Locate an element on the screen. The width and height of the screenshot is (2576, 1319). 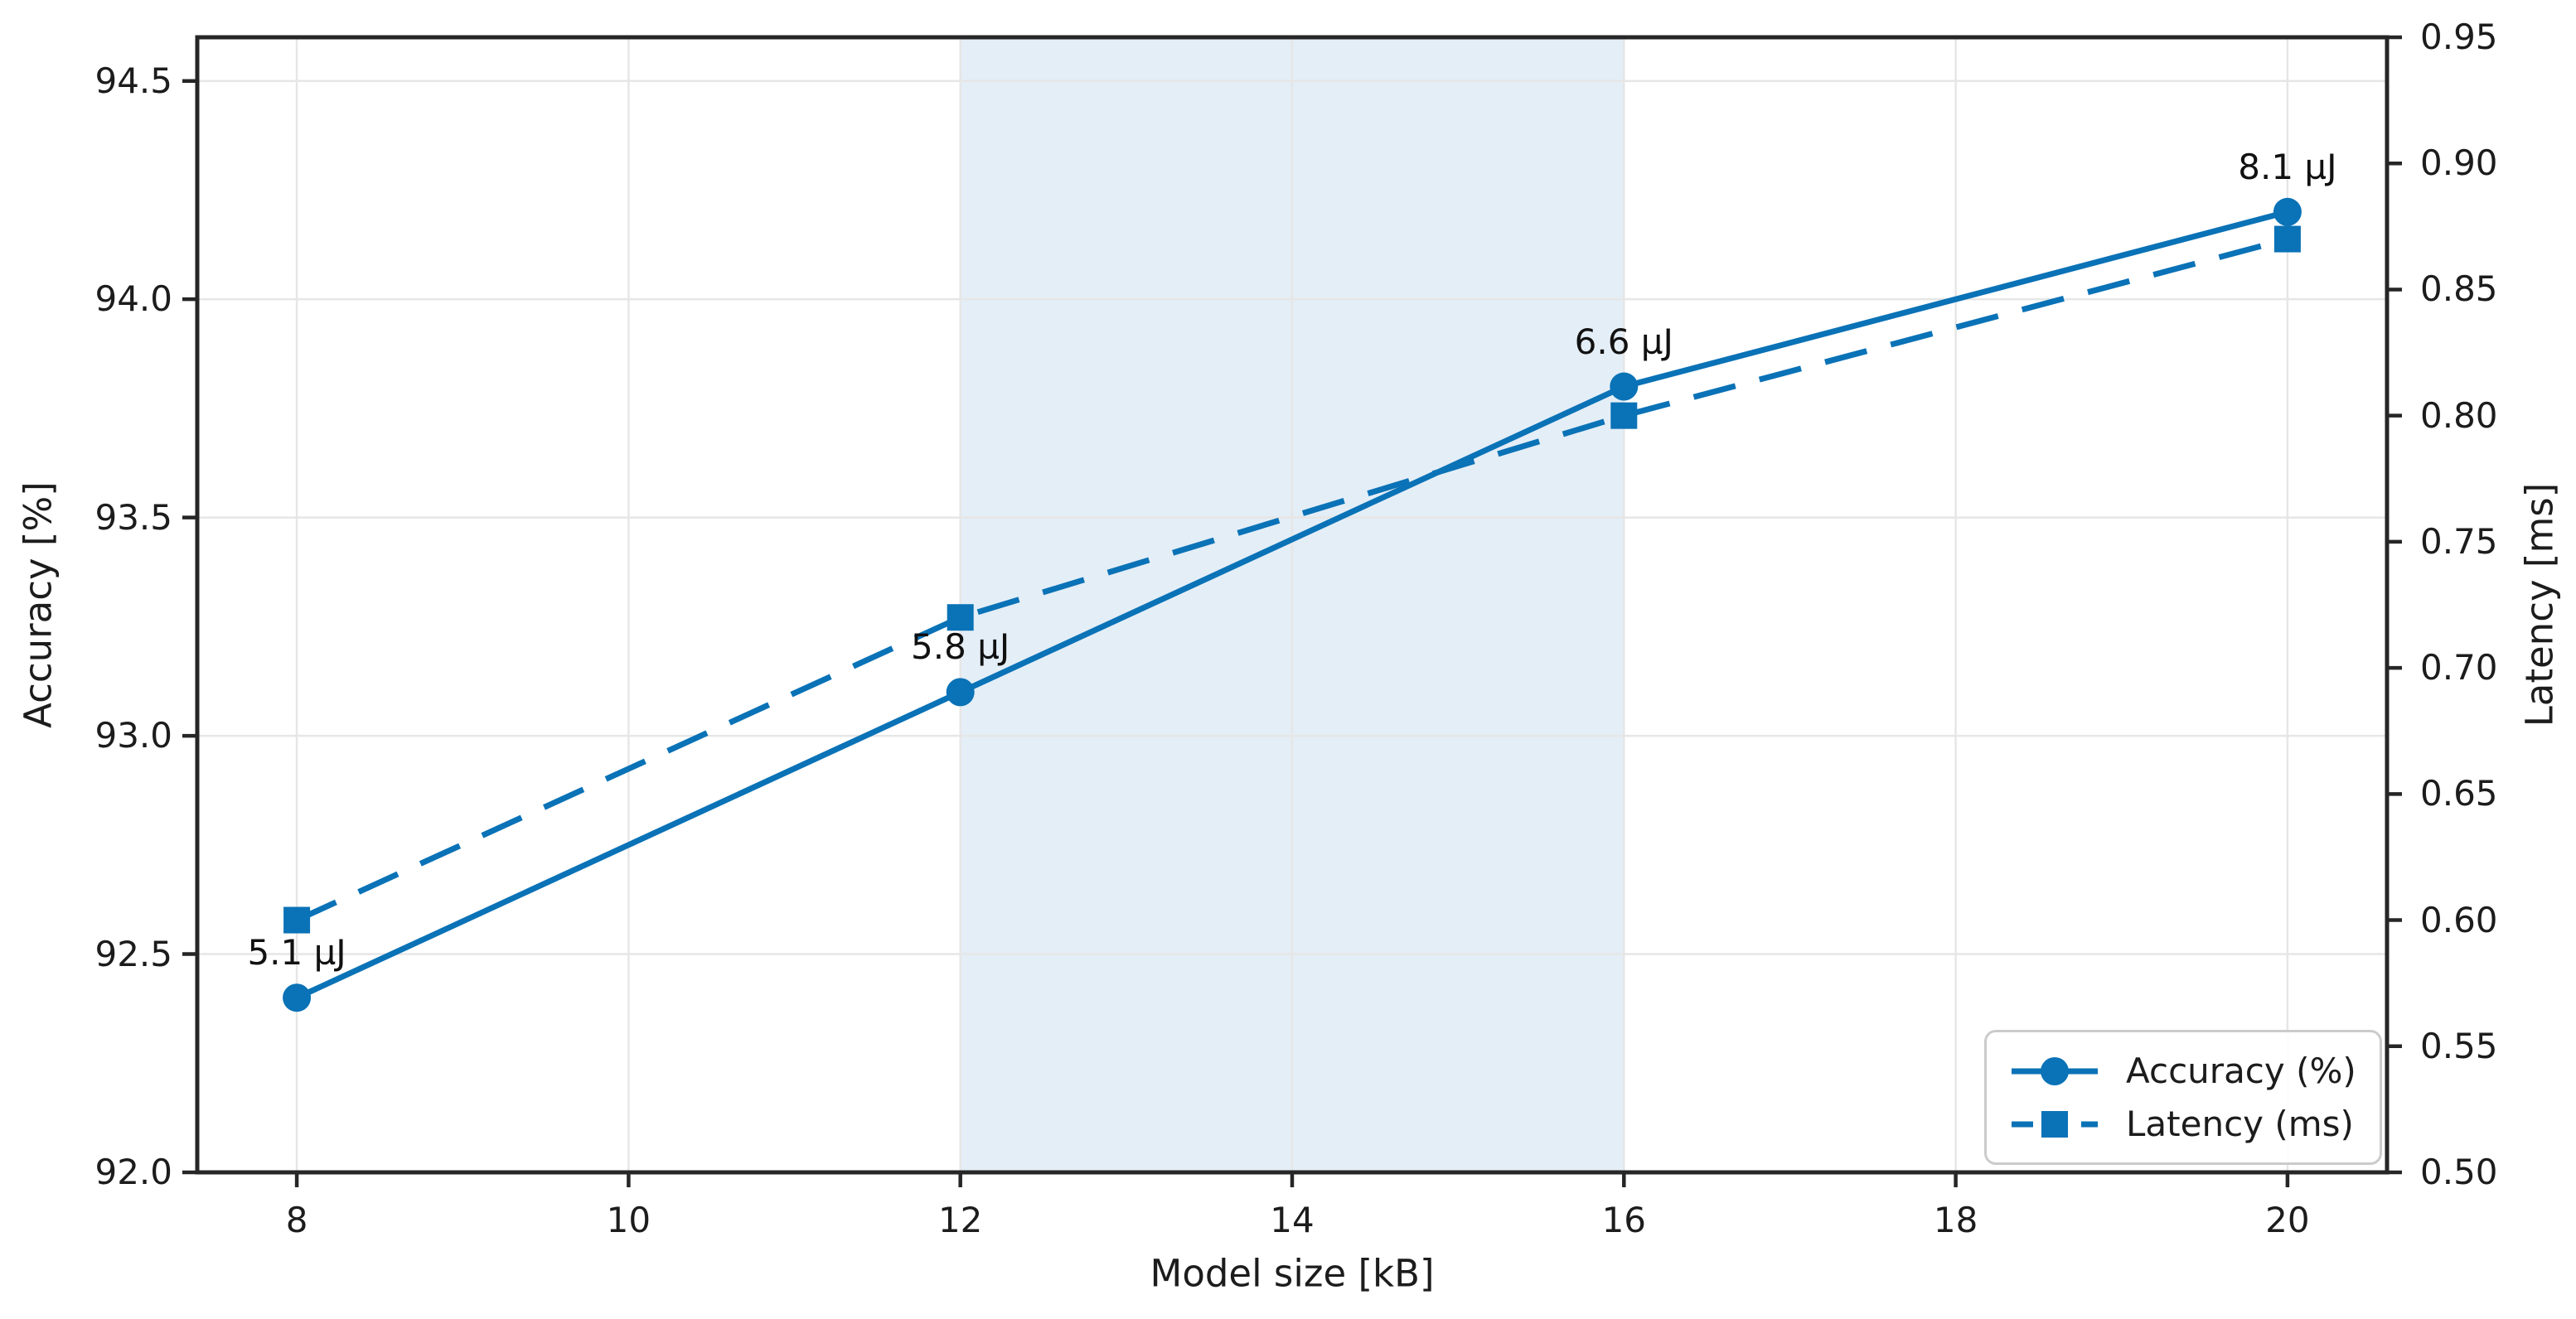
energy-annotation: 6.6 µJ is located at coordinates (1623, 341).